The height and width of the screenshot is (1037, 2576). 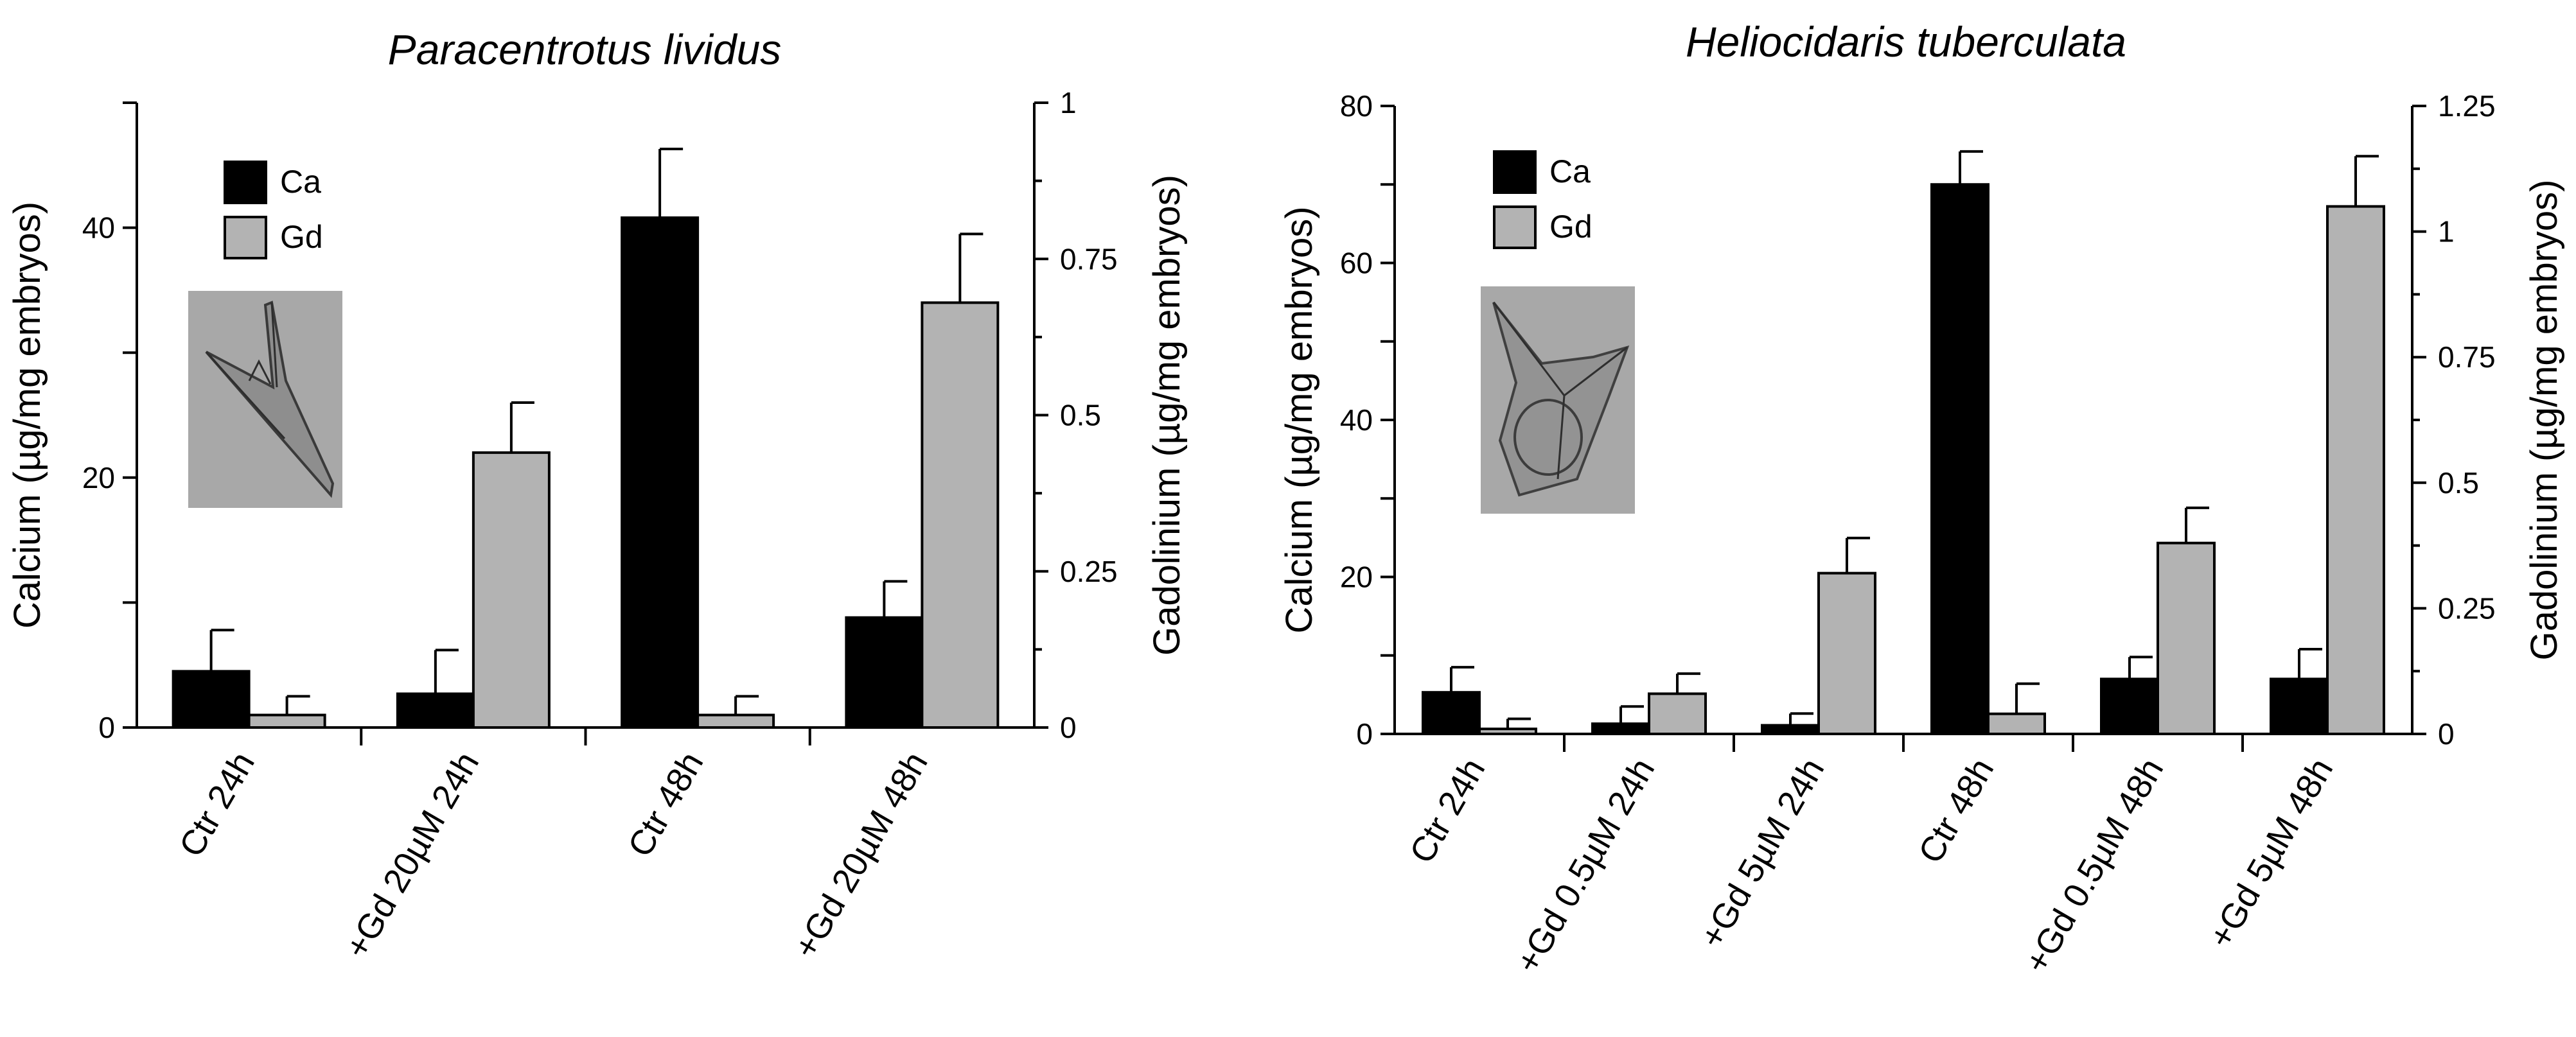 What do you see at coordinates (1356, 106) in the screenshot?
I see `y-tick-label-left: 80` at bounding box center [1356, 106].